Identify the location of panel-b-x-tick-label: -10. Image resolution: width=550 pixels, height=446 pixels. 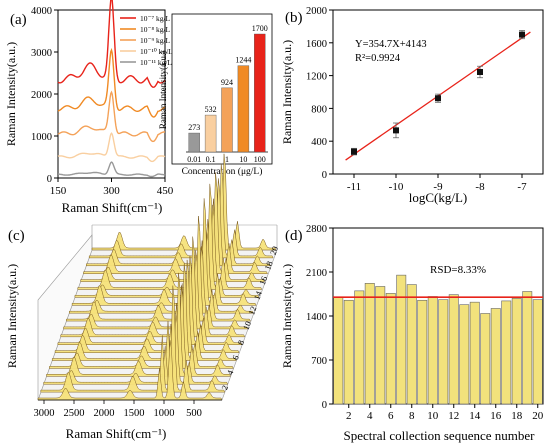
(396, 187).